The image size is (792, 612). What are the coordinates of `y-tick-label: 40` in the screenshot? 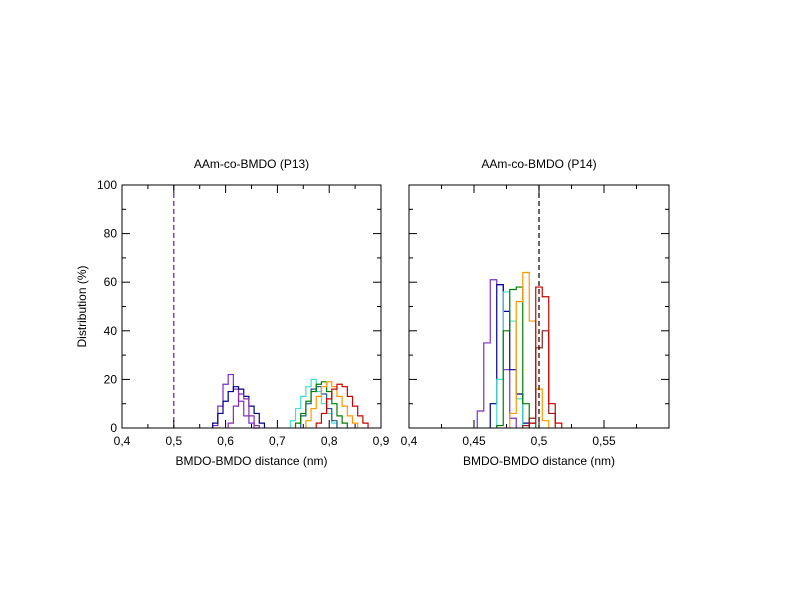 It's located at (111, 331).